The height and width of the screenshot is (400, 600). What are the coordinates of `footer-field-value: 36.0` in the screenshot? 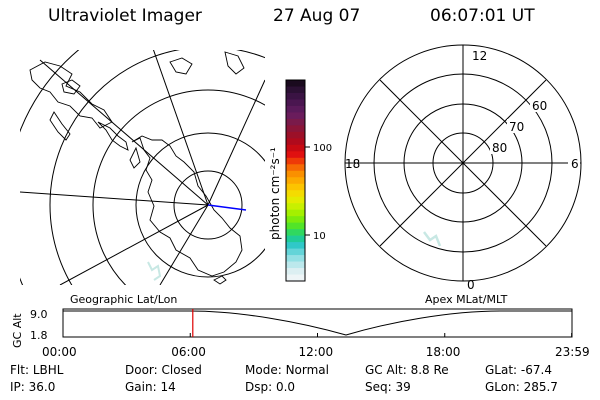 It's located at (42, 387).